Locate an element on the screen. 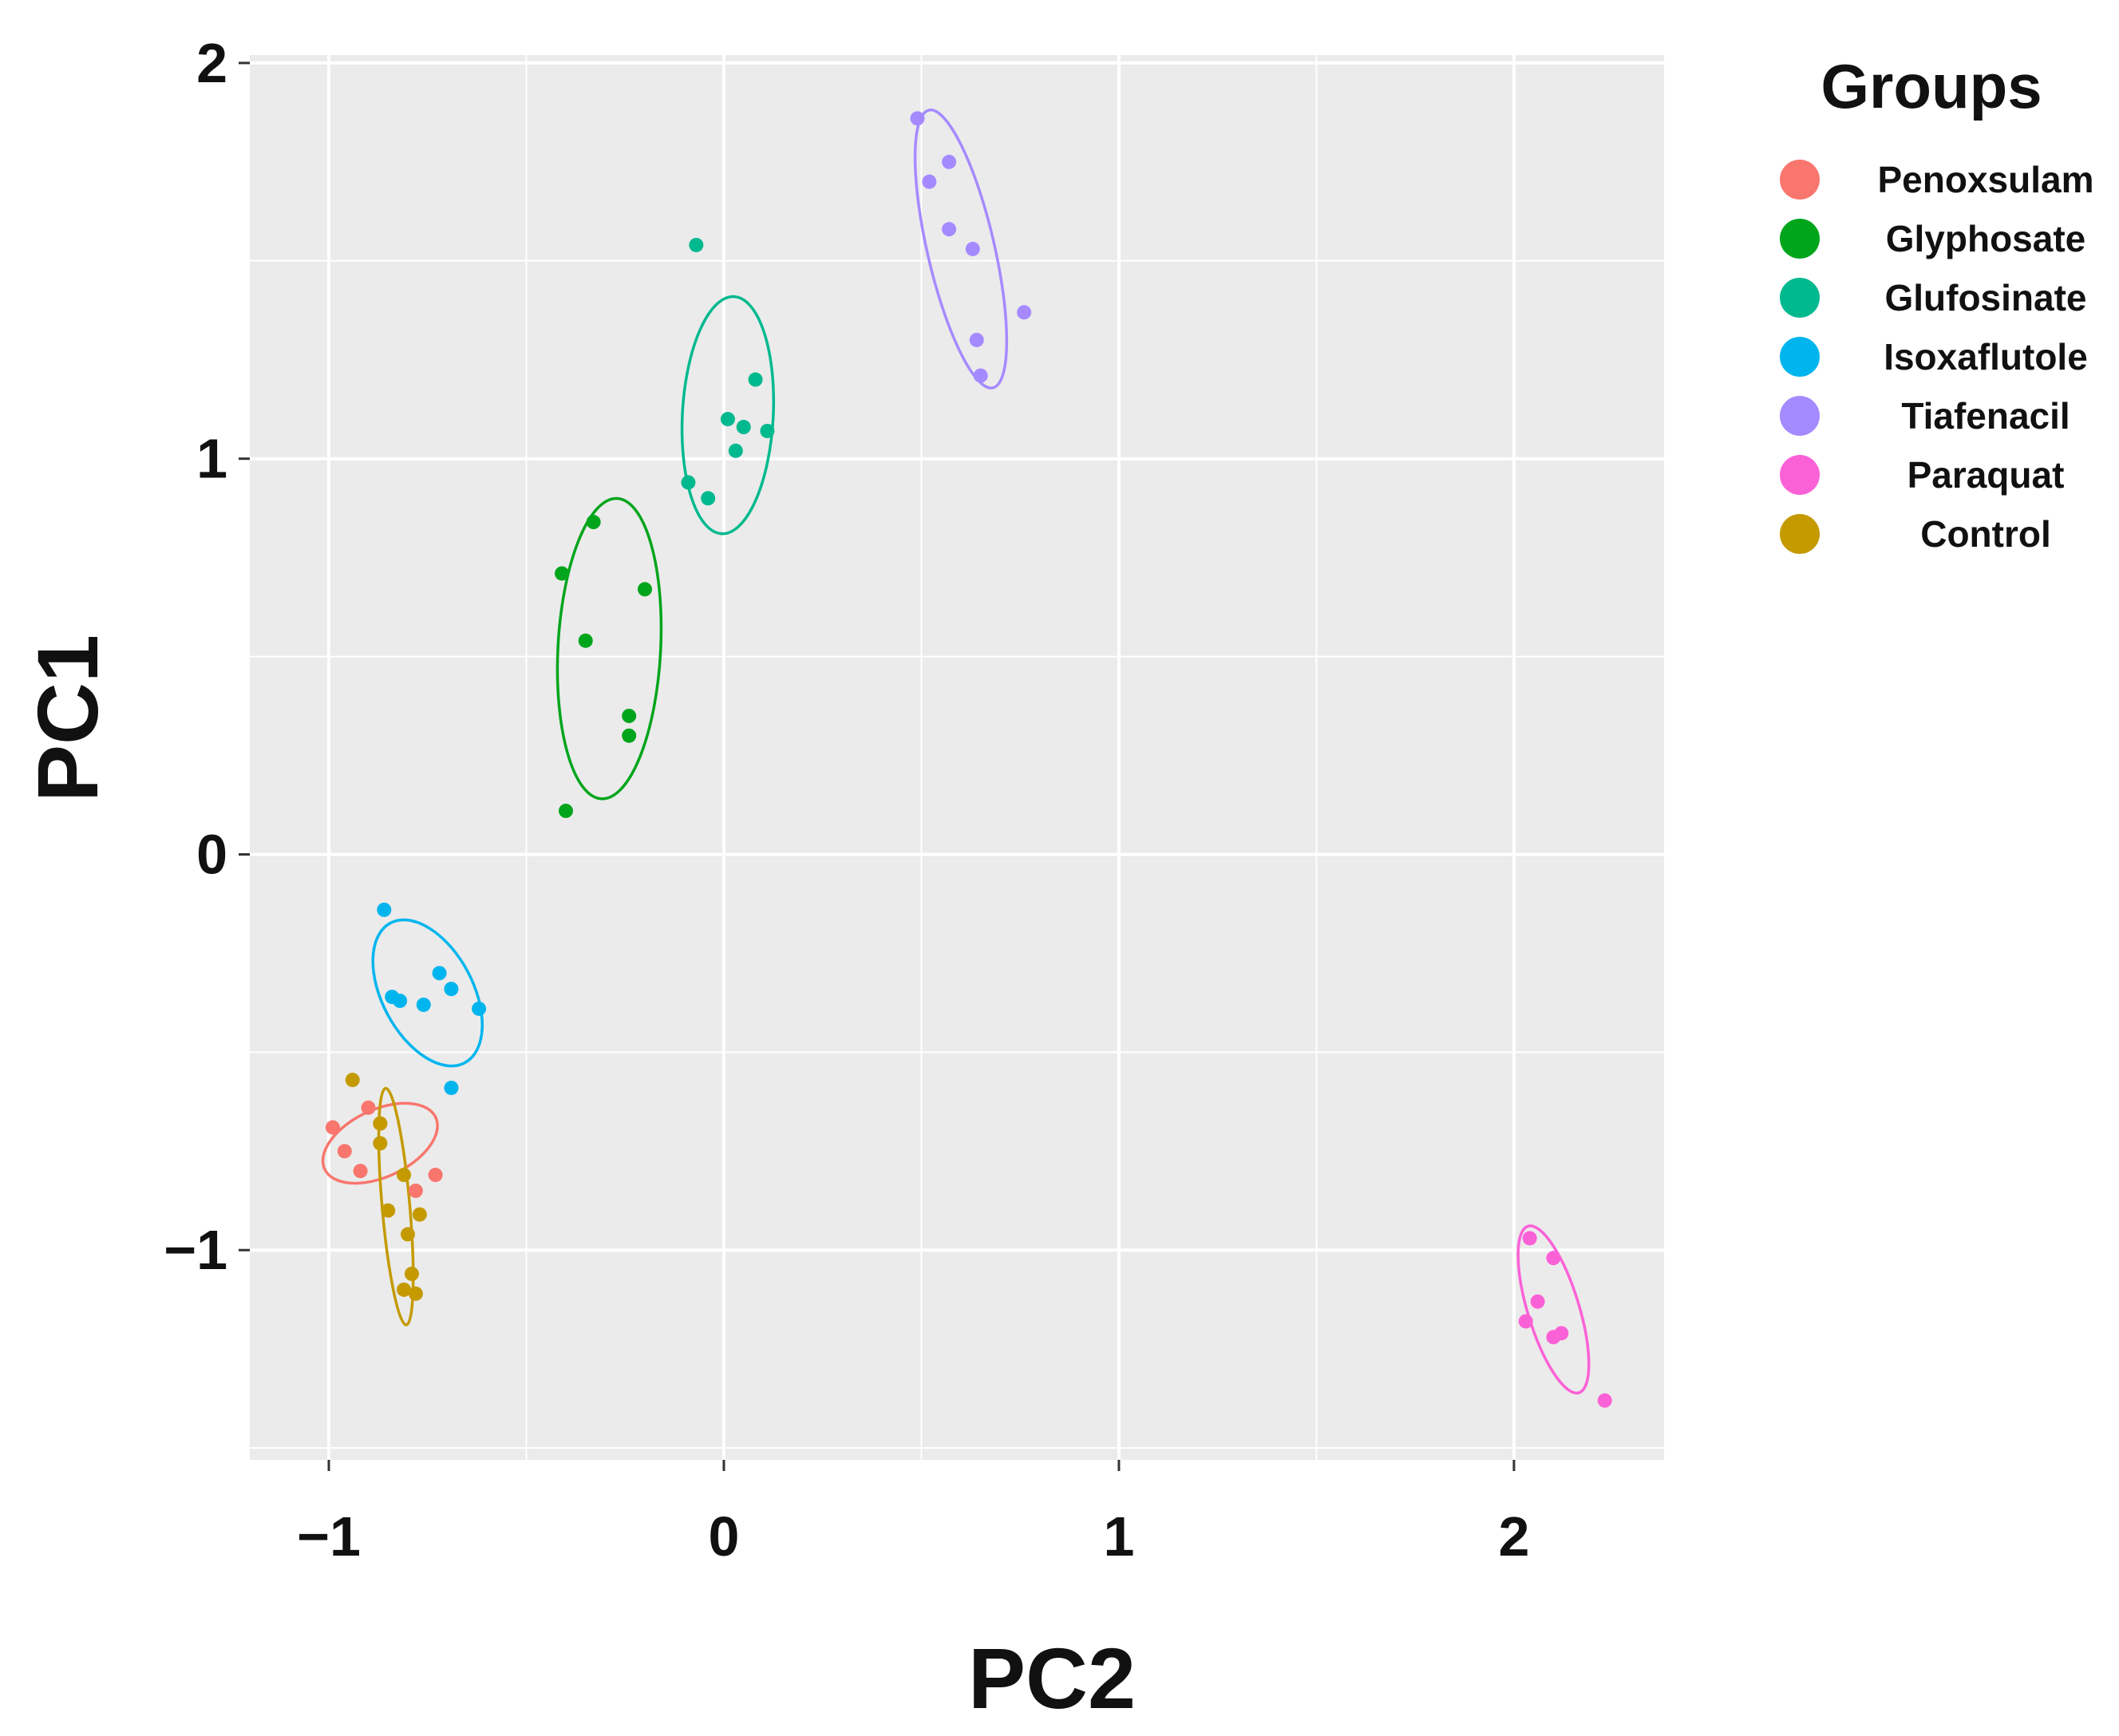  legend-label-paraquat: Paraquat is located at coordinates (1986, 475).